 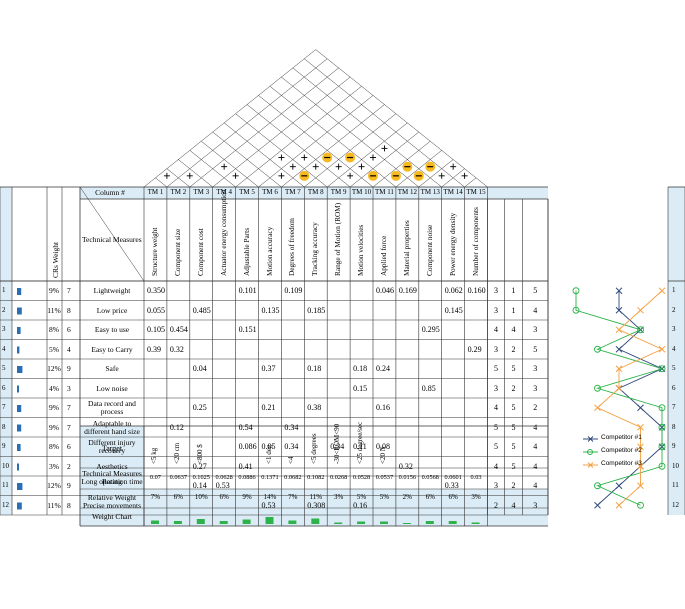 I want to click on relationship-value: 0.05, so click(x=268, y=446).